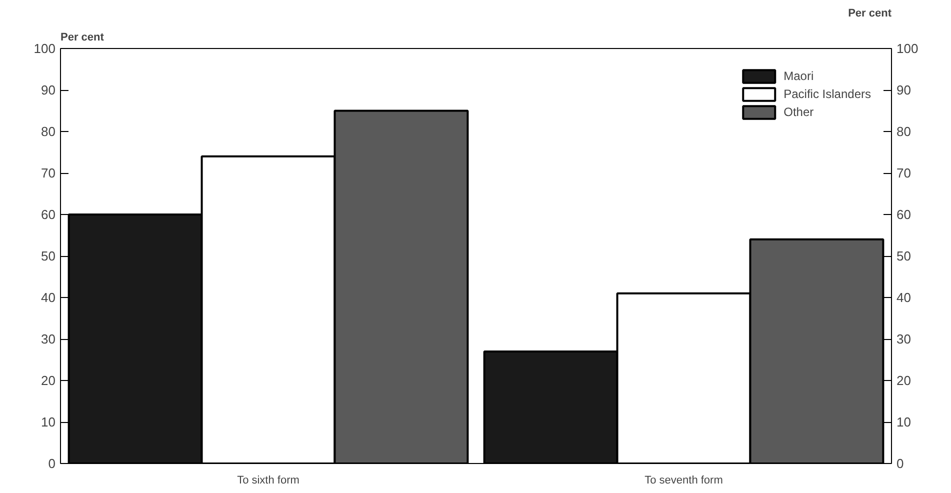  I want to click on x-tick-label: To sixth form, so click(268, 480).